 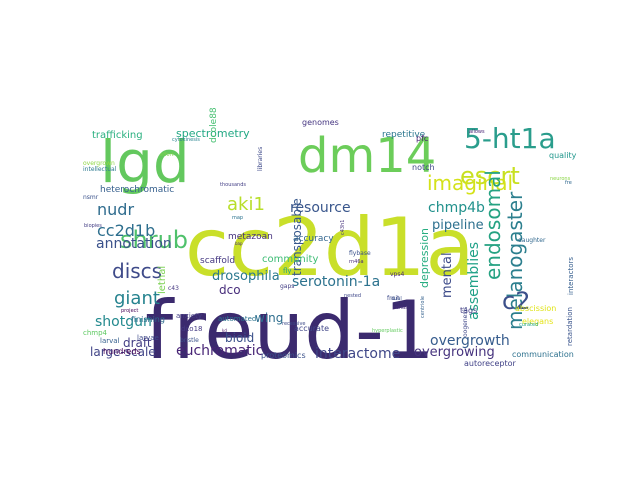 I want to click on cloud-word: escrt, so click(x=490, y=176).